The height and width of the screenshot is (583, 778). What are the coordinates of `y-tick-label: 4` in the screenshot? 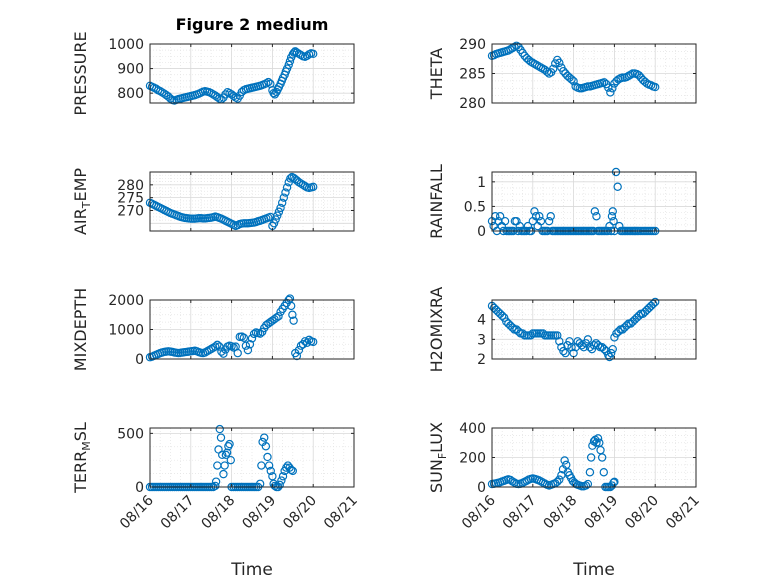 It's located at (481, 321).